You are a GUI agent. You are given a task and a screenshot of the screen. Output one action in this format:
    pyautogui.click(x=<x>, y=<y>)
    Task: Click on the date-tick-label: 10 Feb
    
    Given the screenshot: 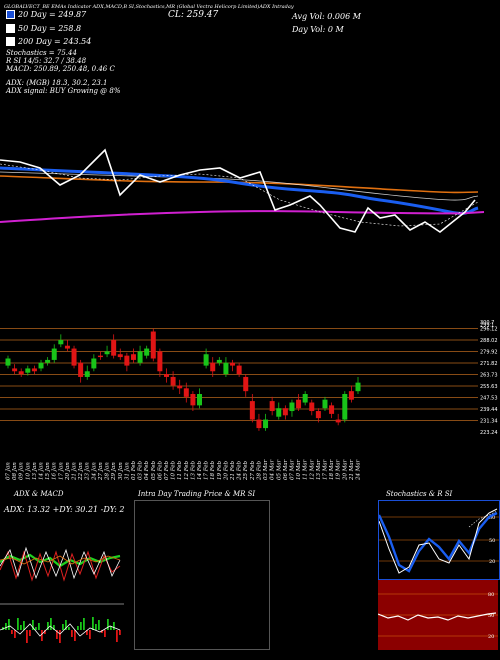 What is the action you would take?
    pyautogui.click(x=174, y=470)
    